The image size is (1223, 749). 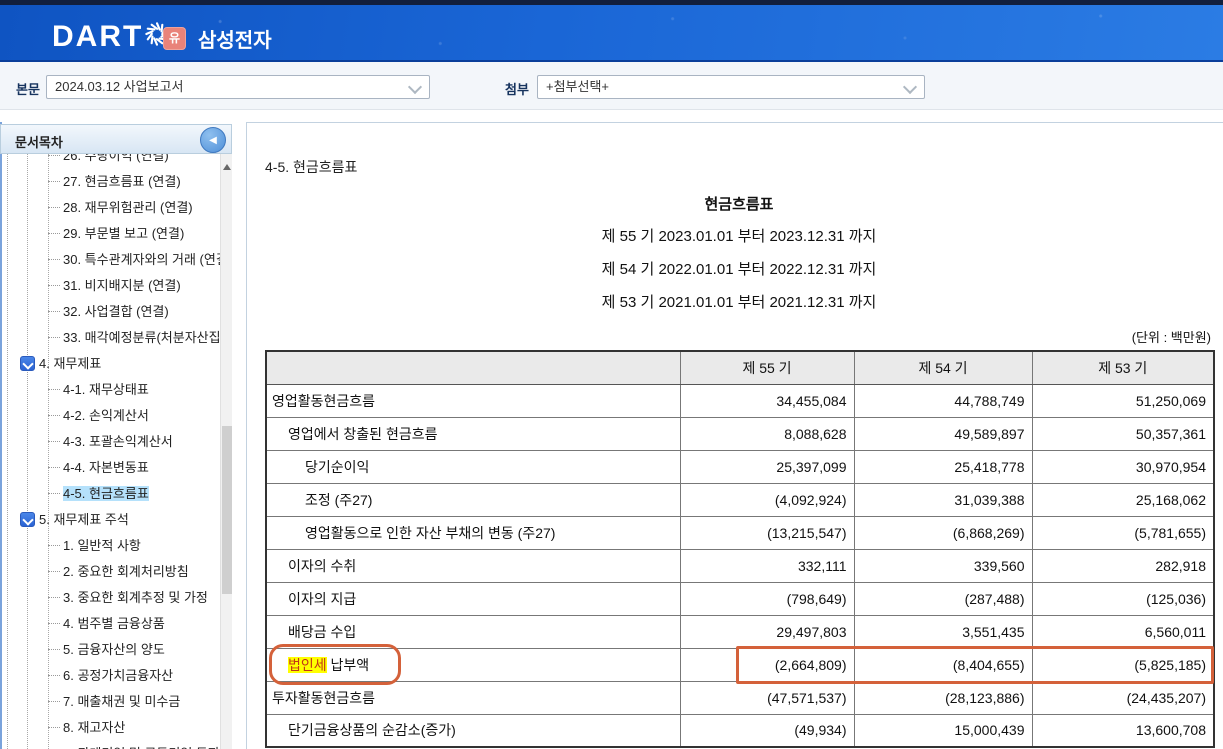 What do you see at coordinates (118, 675) in the screenshot?
I see `toc-item-label: 6. 공정가치금융자산` at bounding box center [118, 675].